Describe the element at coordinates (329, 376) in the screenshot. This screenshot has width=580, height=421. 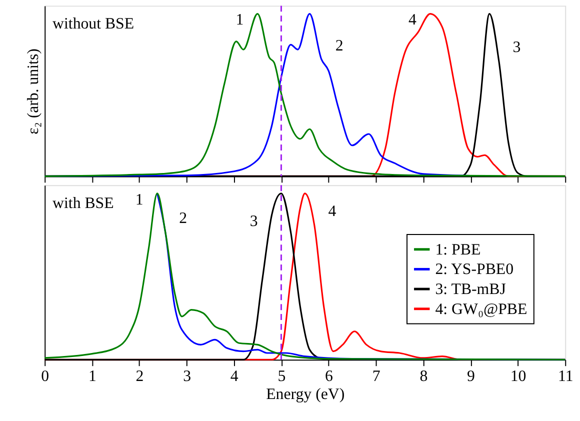
I see `x-tick-label: 6` at that location.